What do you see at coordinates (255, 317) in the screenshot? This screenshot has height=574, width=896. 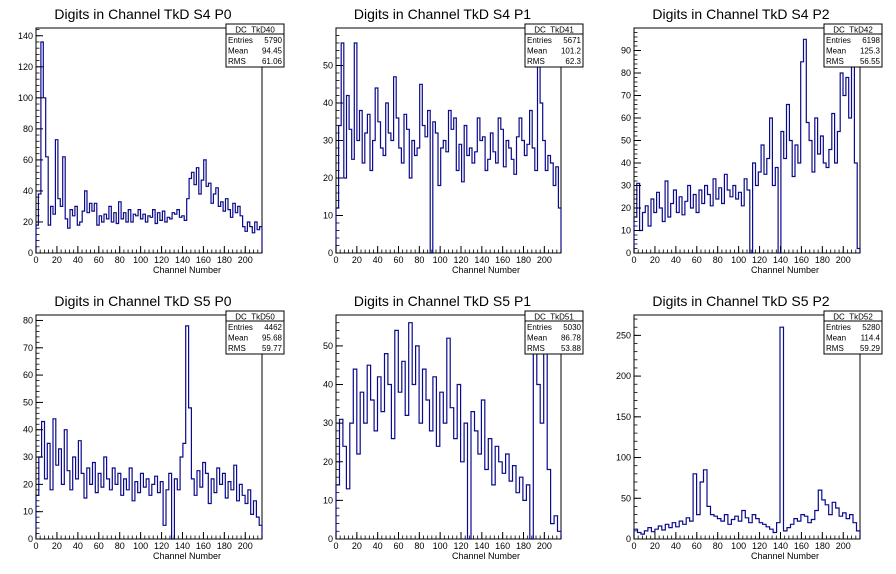 I see `stats-name: DC_TkD50` at bounding box center [255, 317].